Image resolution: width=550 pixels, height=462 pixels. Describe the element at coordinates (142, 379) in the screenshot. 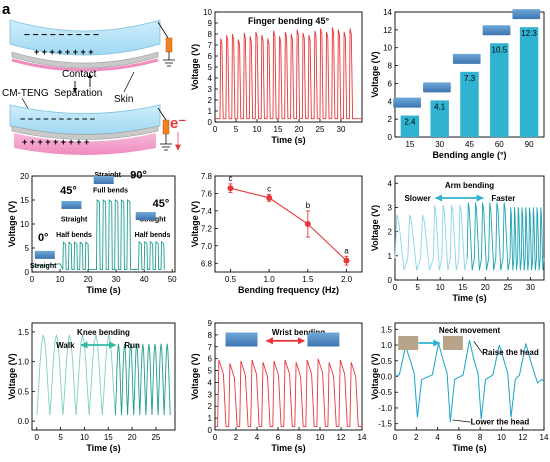

I see `voltage-trace-g` at that location.